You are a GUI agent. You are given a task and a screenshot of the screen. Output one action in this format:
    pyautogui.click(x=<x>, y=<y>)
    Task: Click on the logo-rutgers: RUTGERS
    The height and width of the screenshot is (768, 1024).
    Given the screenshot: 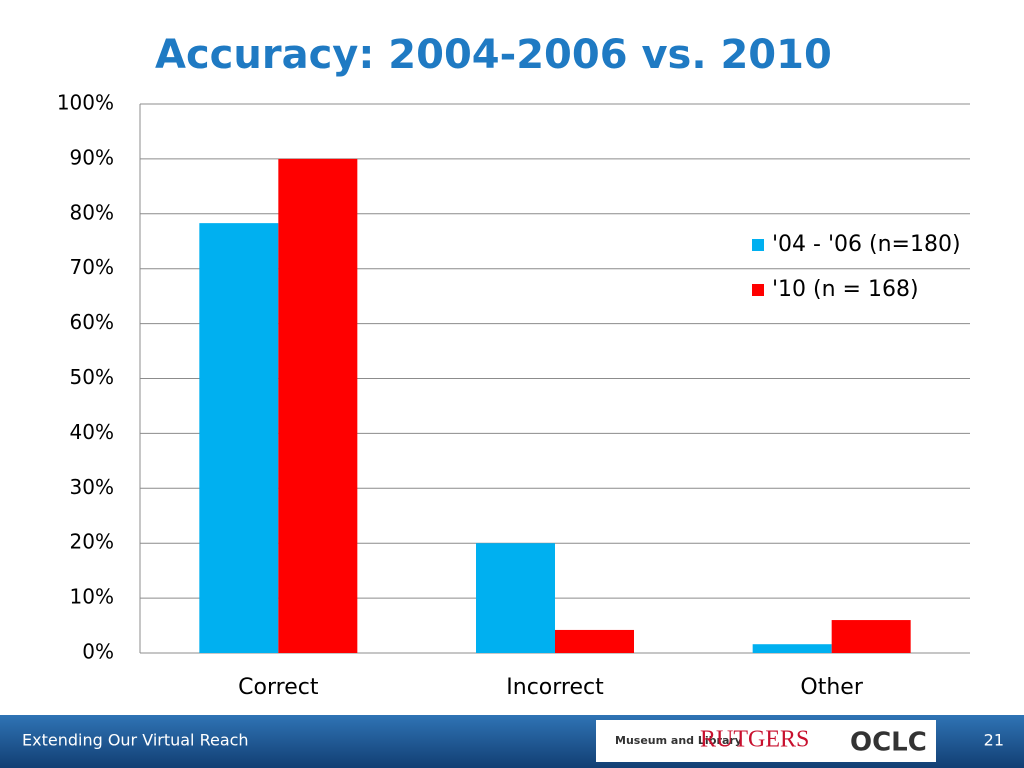 What is the action you would take?
    pyautogui.click(x=754, y=740)
    